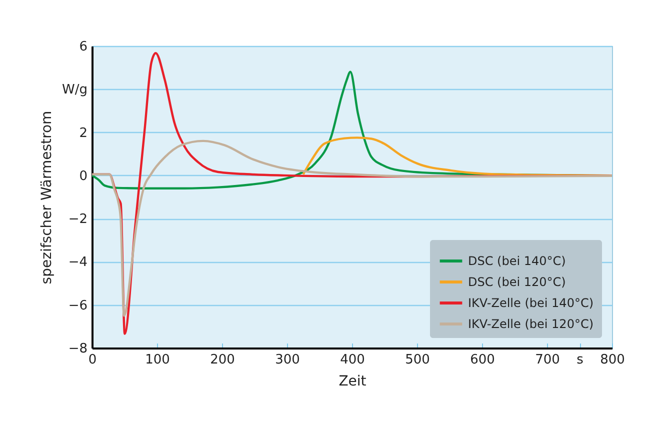  Describe the element at coordinates (157, 360) in the screenshot. I see `x-tick-label: 100` at that location.